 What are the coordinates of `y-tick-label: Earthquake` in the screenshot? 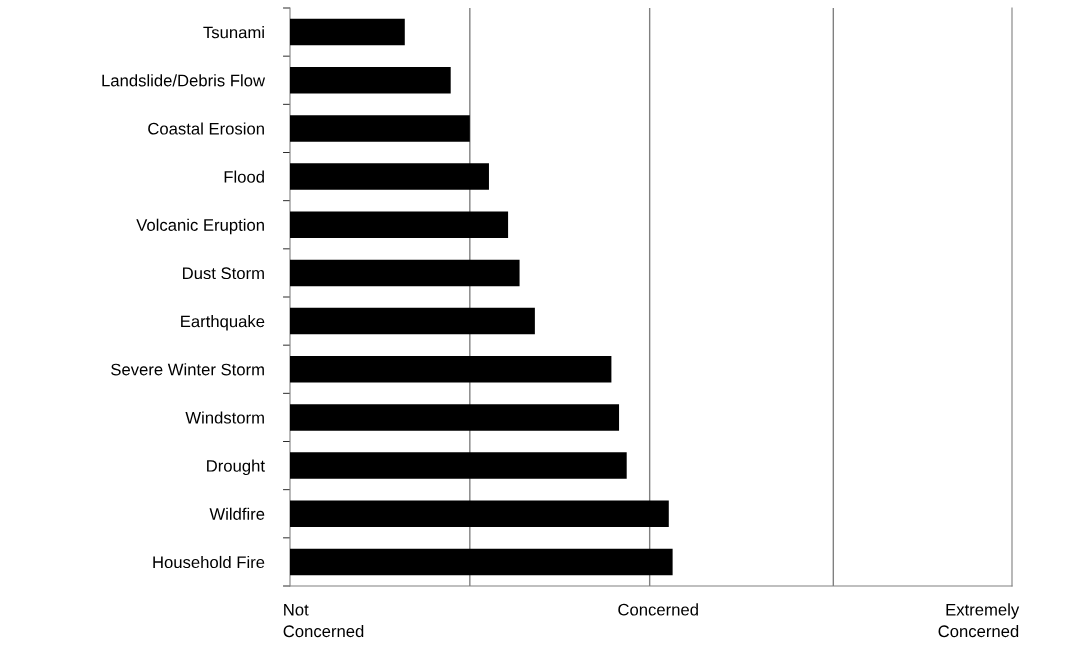 It's located at (223, 323).